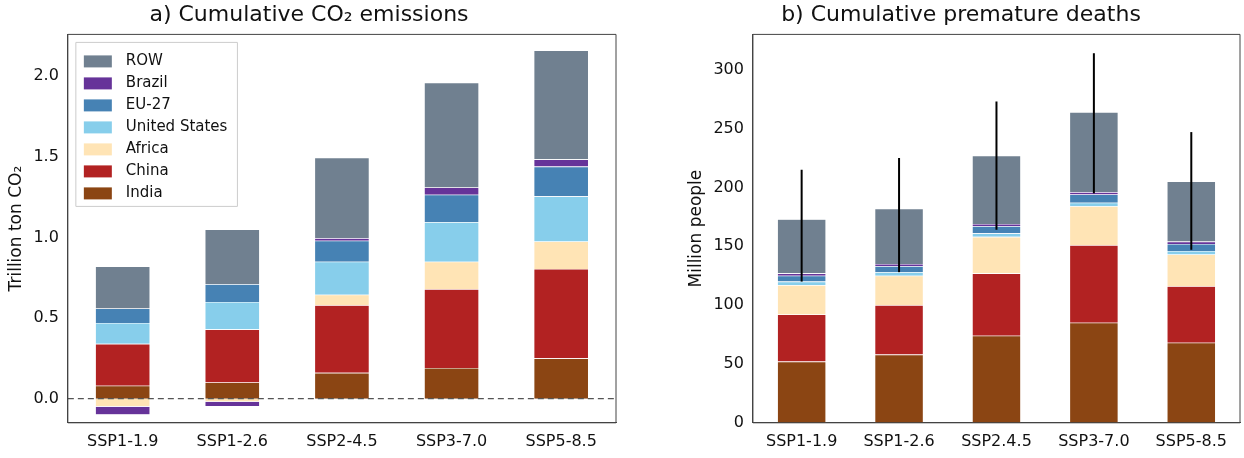 The height and width of the screenshot is (458, 1244). Describe the element at coordinates (309, 13) in the screenshot. I see `chart-title: a) Cumulative CO₂ emissions` at that location.